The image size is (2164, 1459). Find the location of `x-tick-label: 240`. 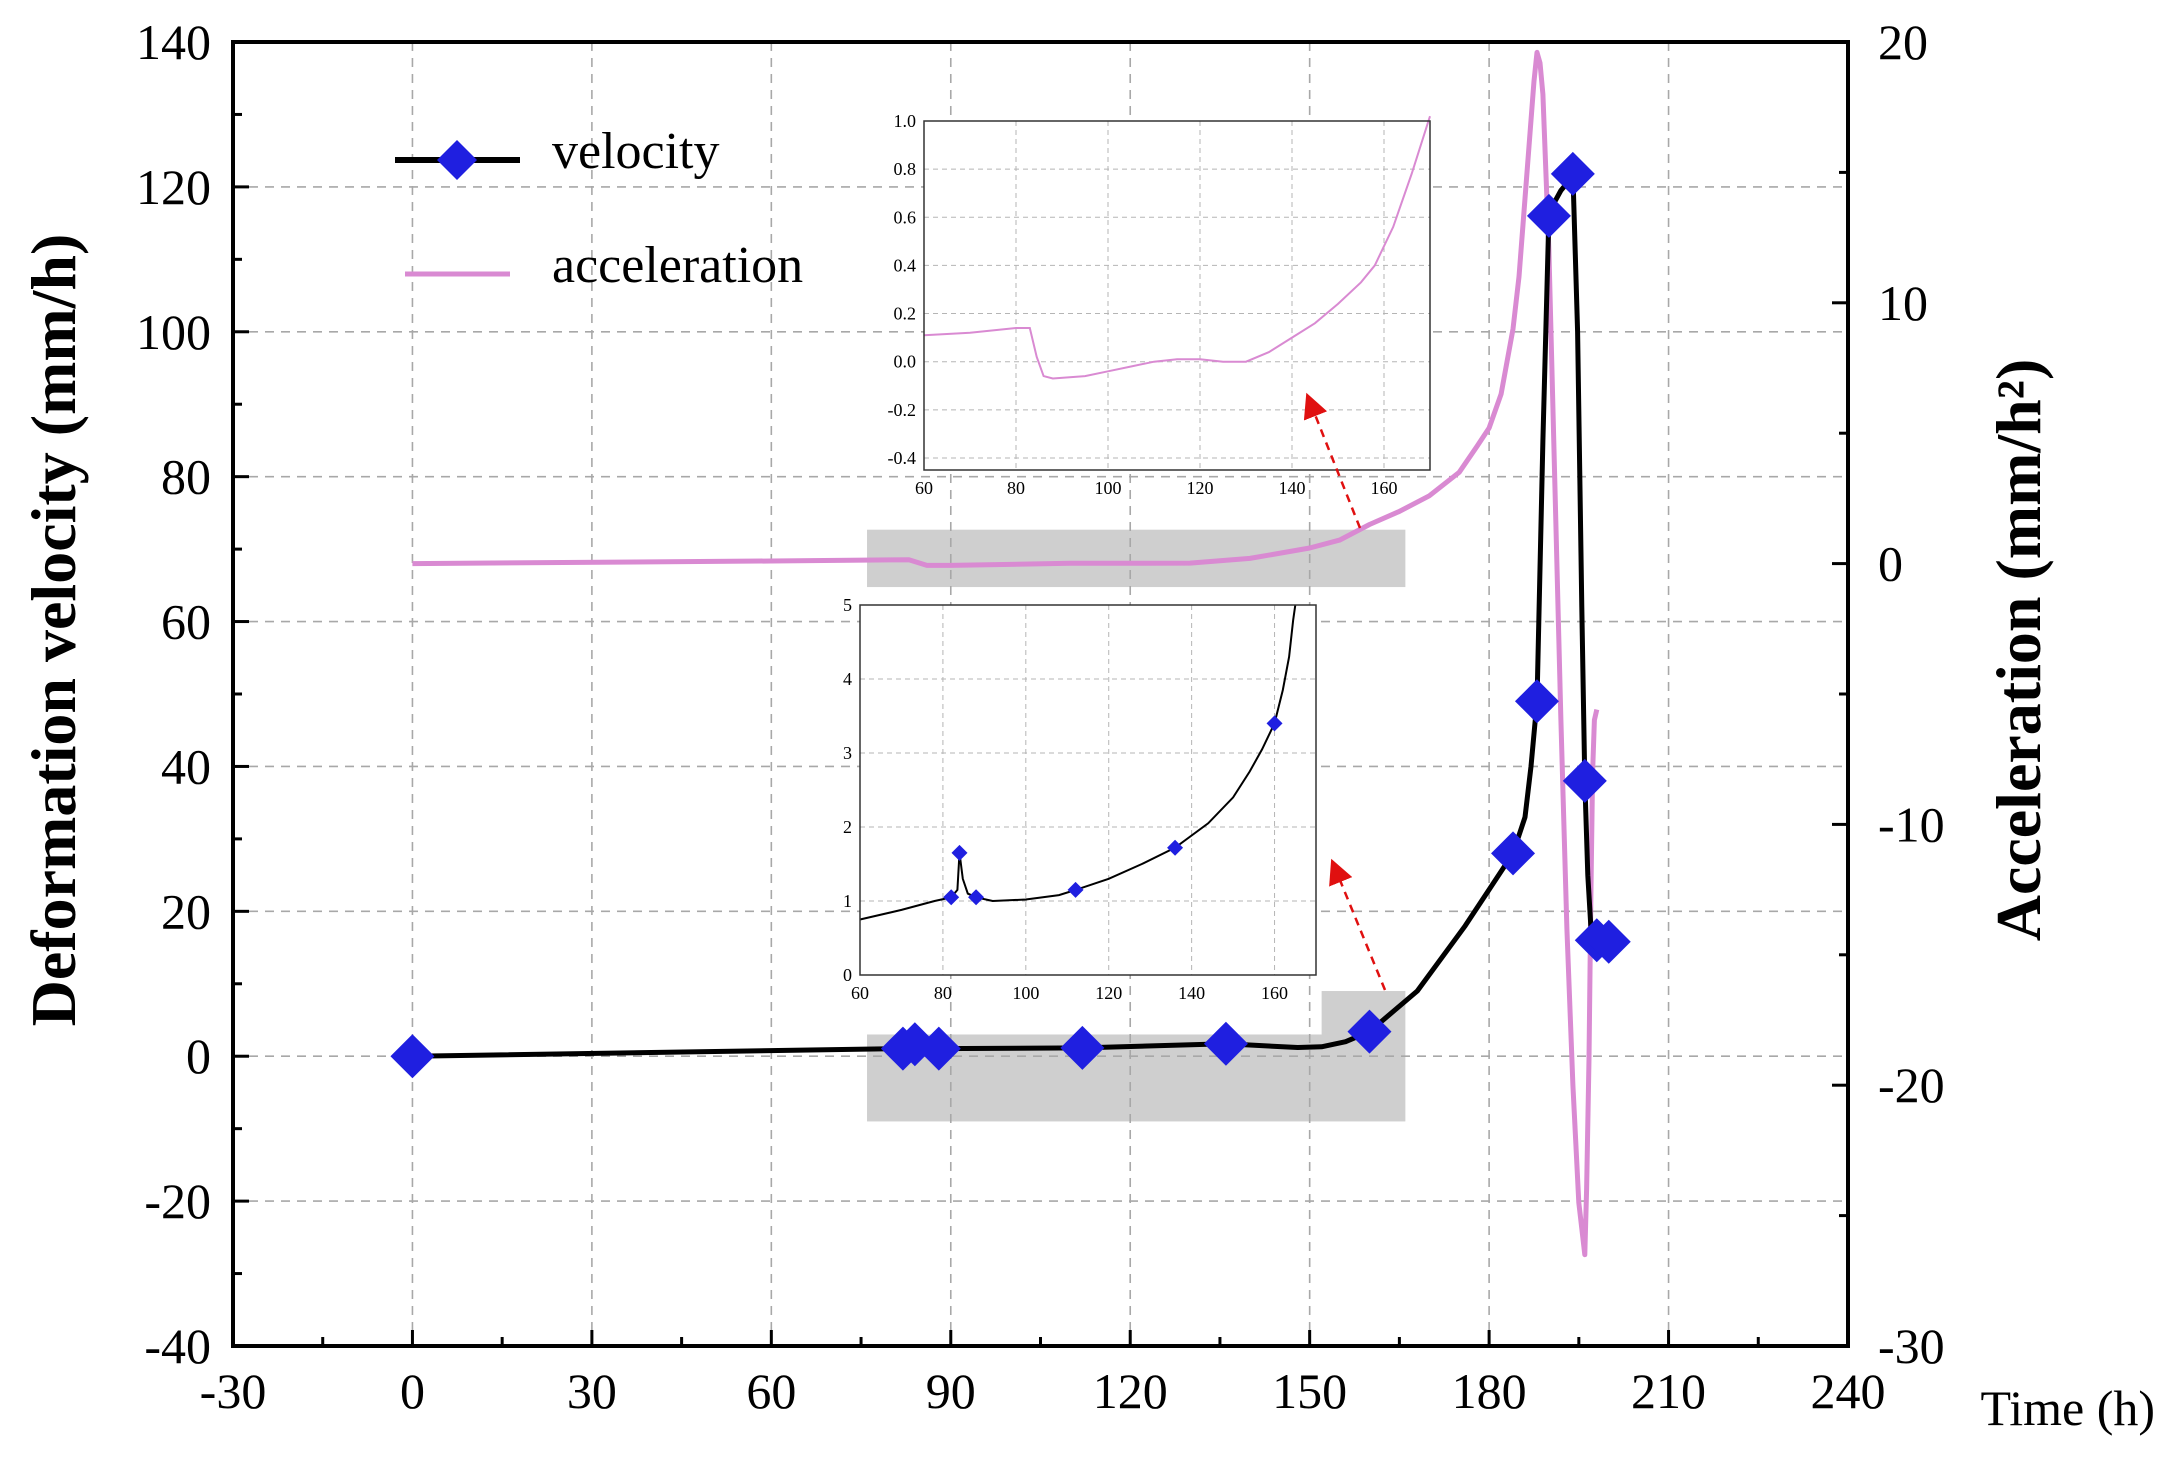

x-tick-label: 240 is located at coordinates (1848, 1391).